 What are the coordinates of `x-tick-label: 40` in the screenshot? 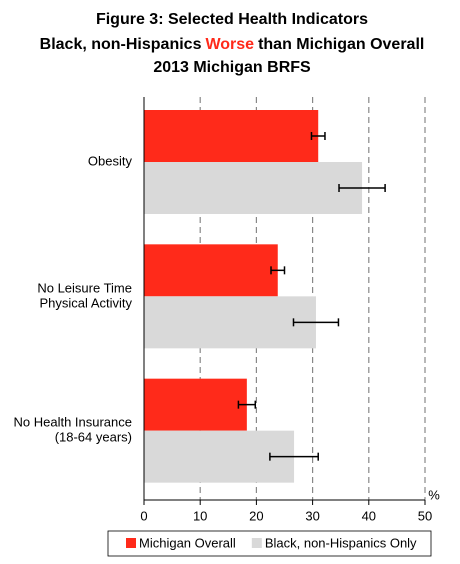 It's located at (369, 515).